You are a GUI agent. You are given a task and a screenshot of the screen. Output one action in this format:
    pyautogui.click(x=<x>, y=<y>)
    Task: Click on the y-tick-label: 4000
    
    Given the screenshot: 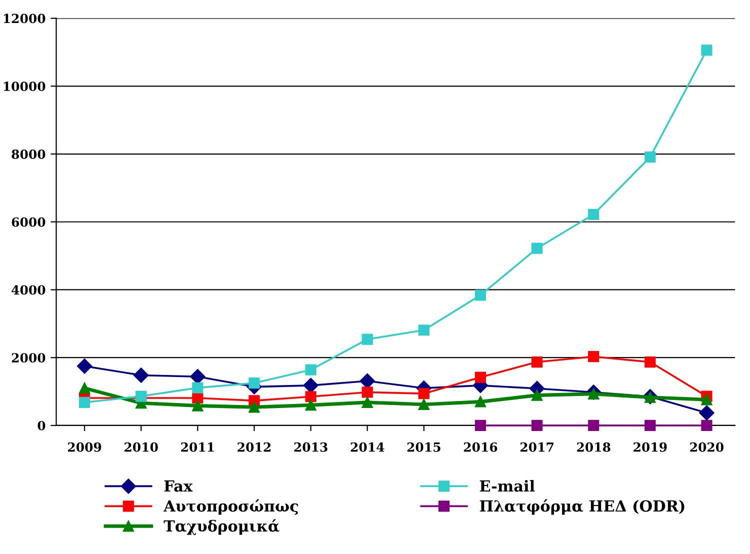 What is the action you would take?
    pyautogui.click(x=29, y=290)
    